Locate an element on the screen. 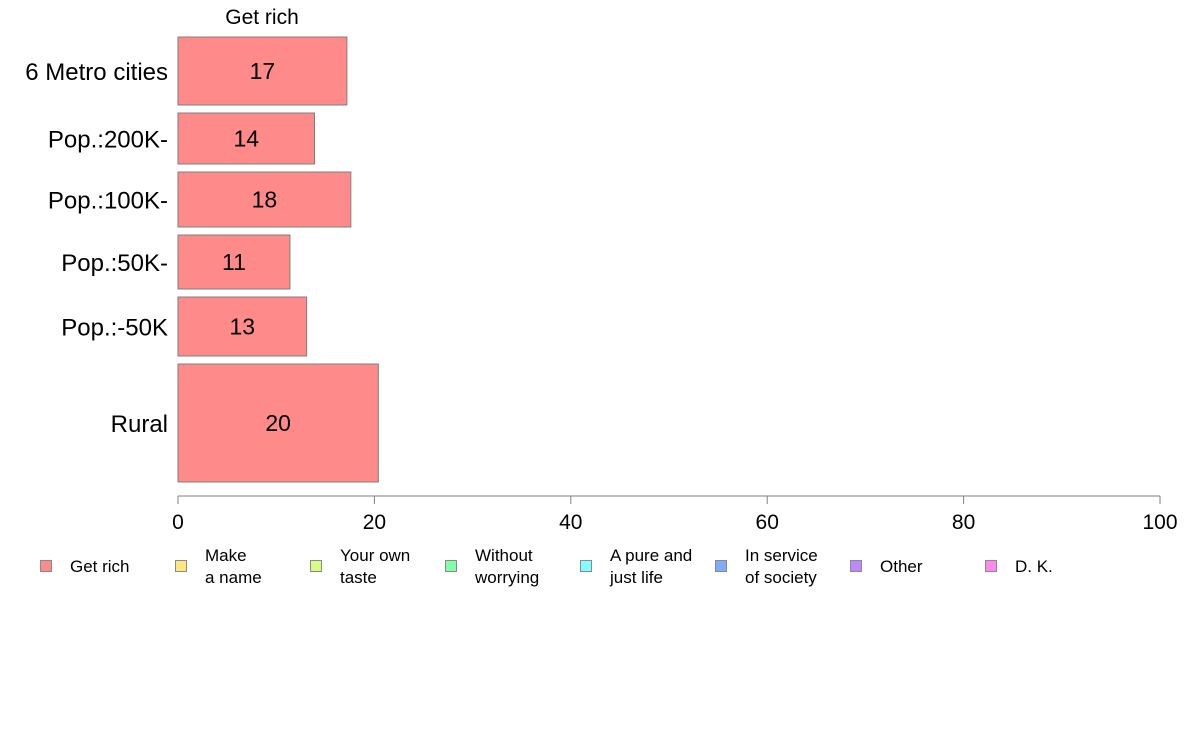  bar-value-label: 13 is located at coordinates (243, 327).